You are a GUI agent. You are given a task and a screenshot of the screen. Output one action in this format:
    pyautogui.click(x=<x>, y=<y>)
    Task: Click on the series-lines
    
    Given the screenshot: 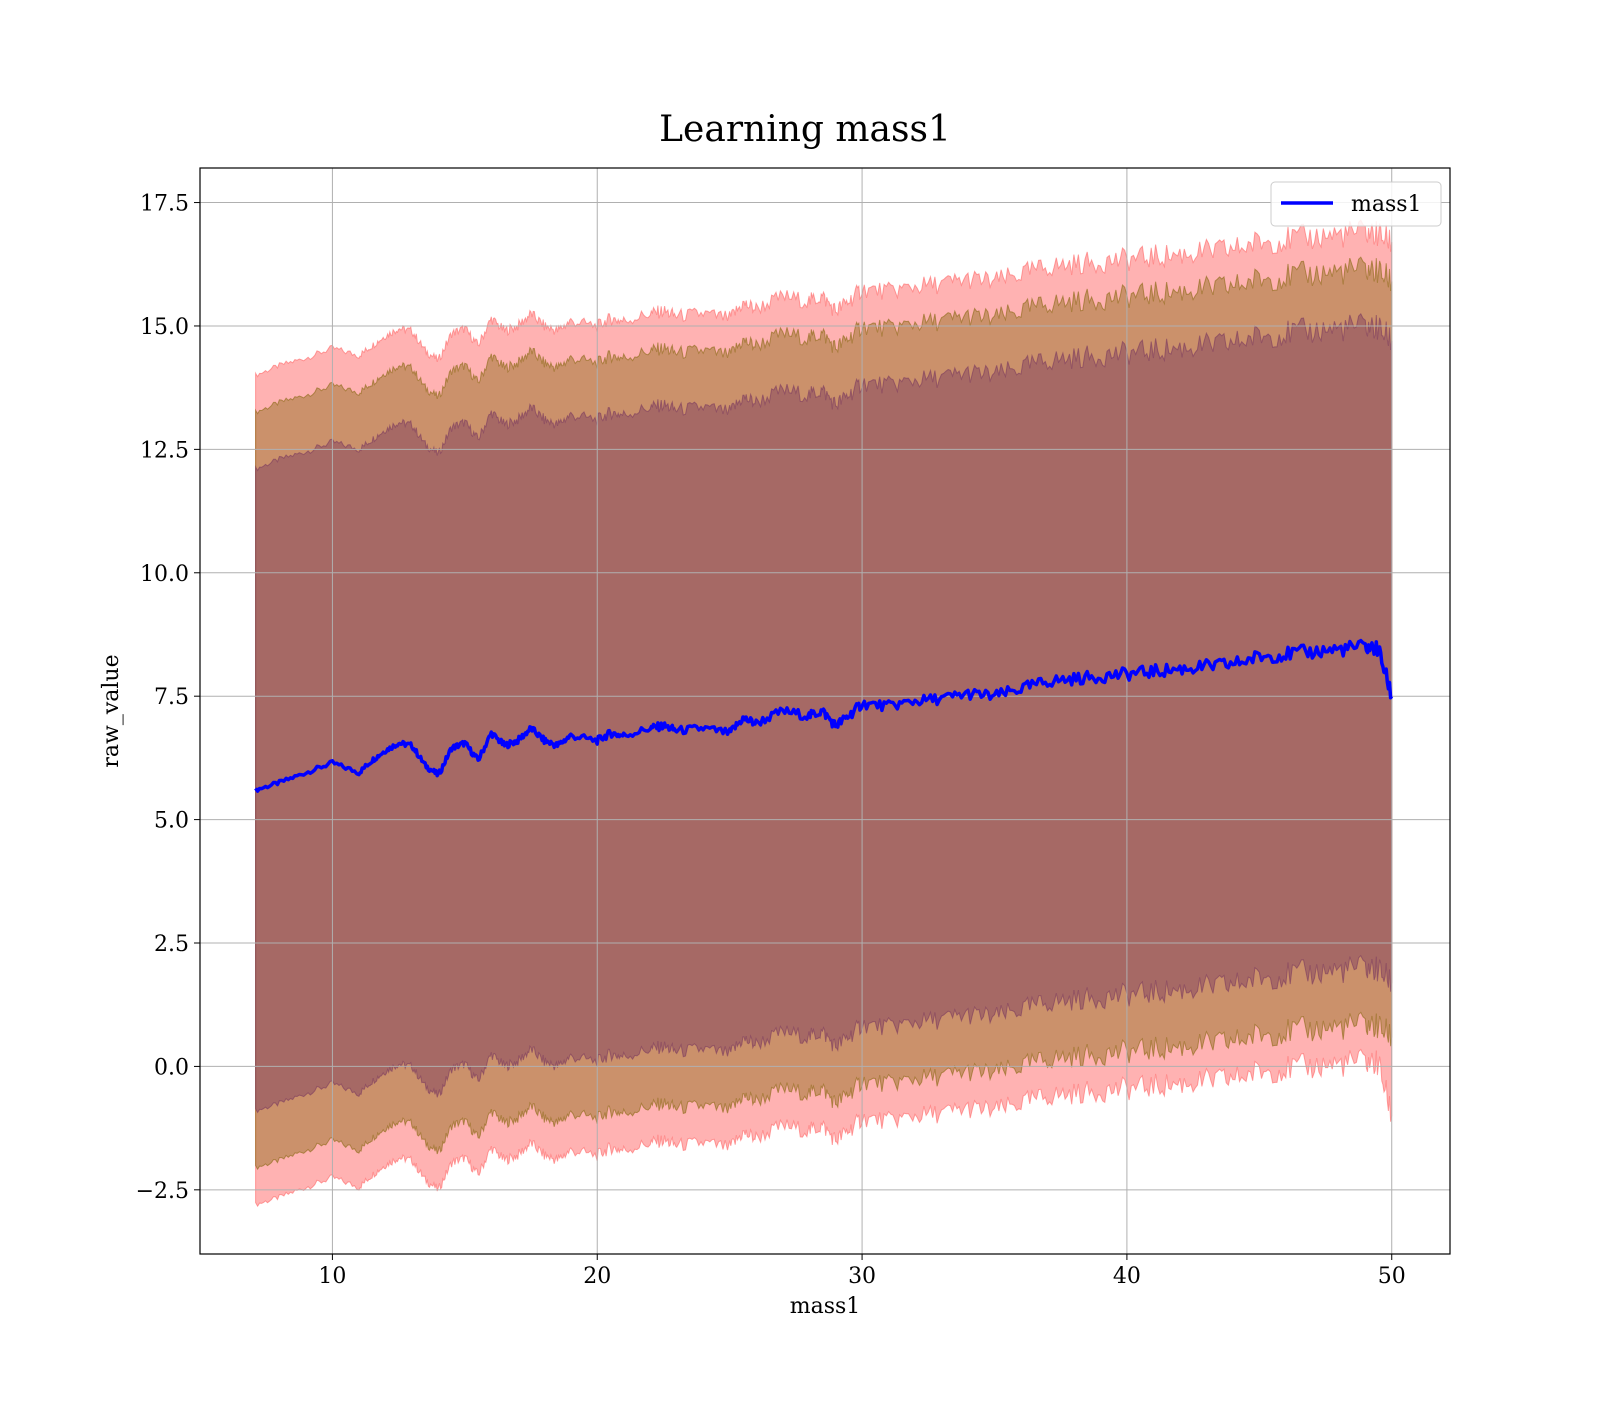 What is the action you would take?
    pyautogui.click(x=824, y=715)
    